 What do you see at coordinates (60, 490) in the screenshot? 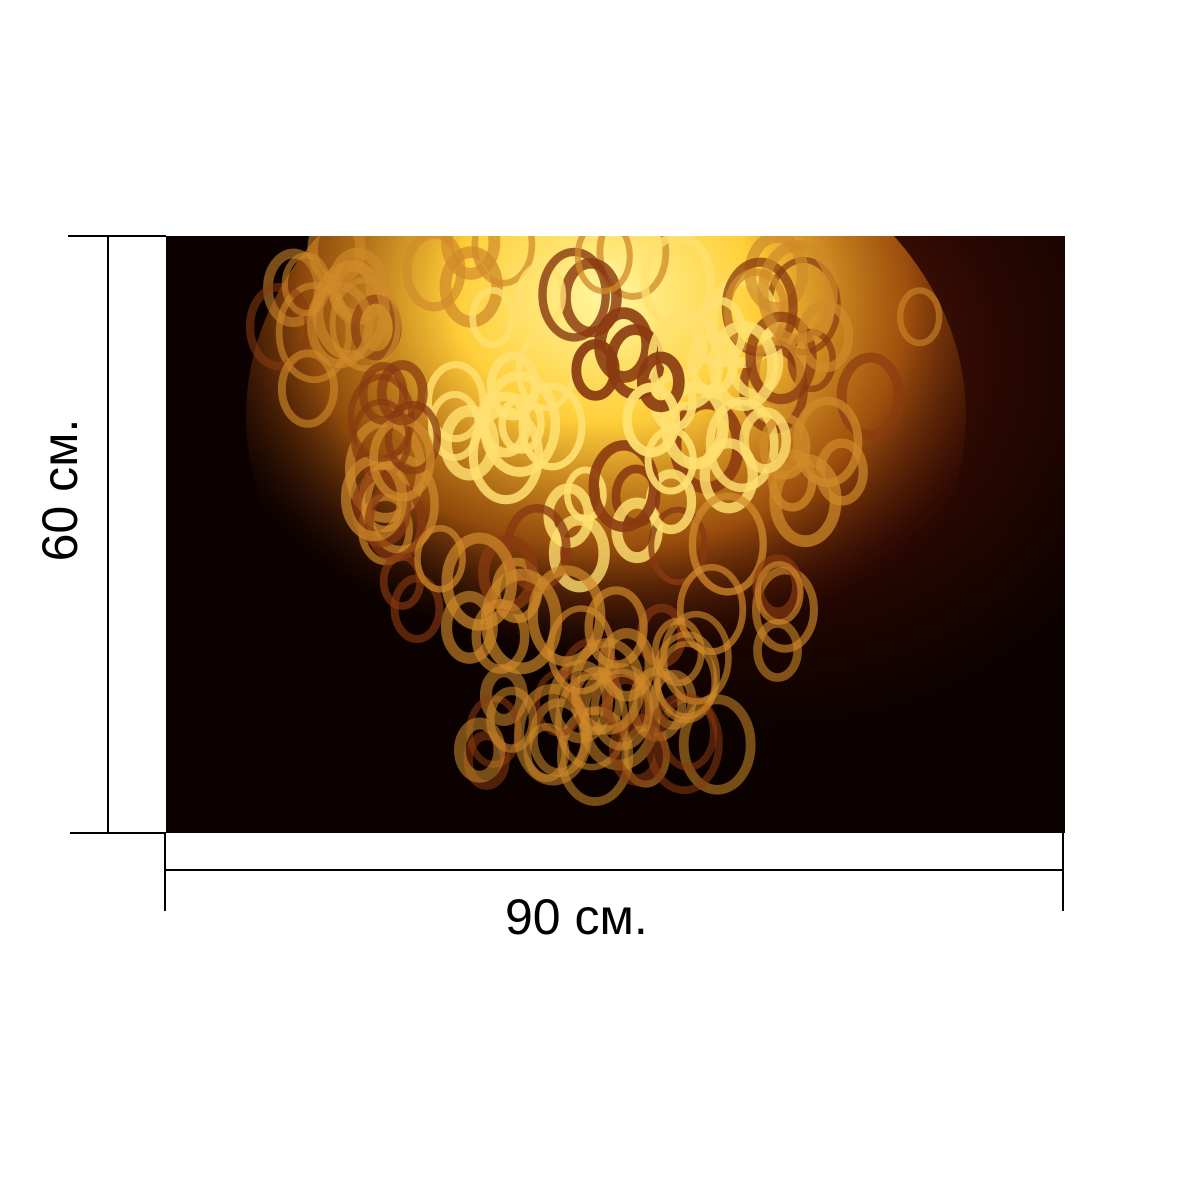
I see `height-label: 60 см.` at bounding box center [60, 490].